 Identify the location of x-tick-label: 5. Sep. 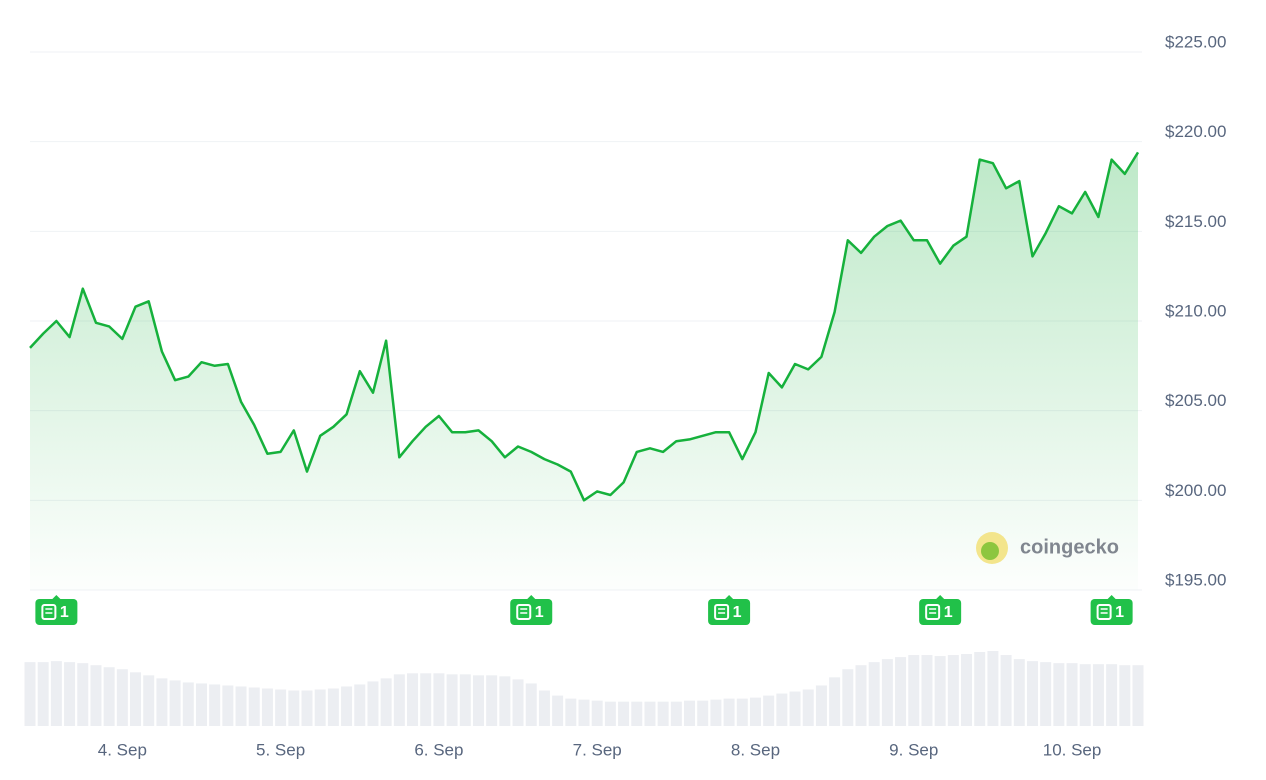
(280, 749).